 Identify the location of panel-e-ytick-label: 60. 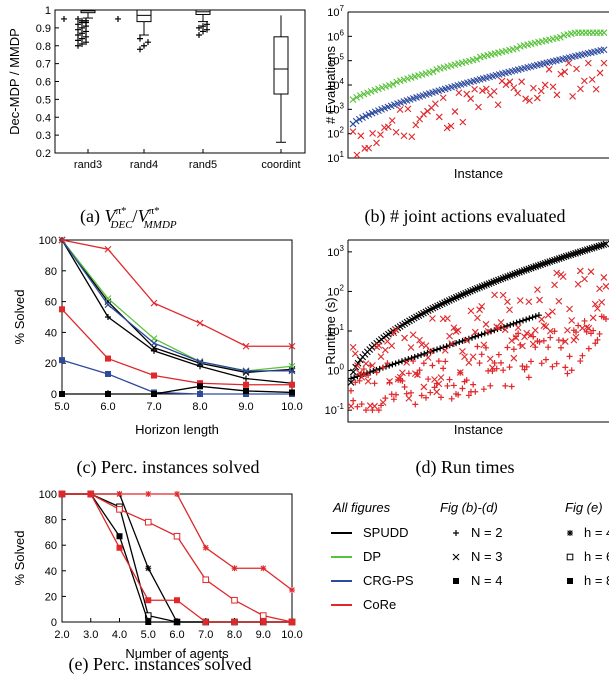
(51, 546).